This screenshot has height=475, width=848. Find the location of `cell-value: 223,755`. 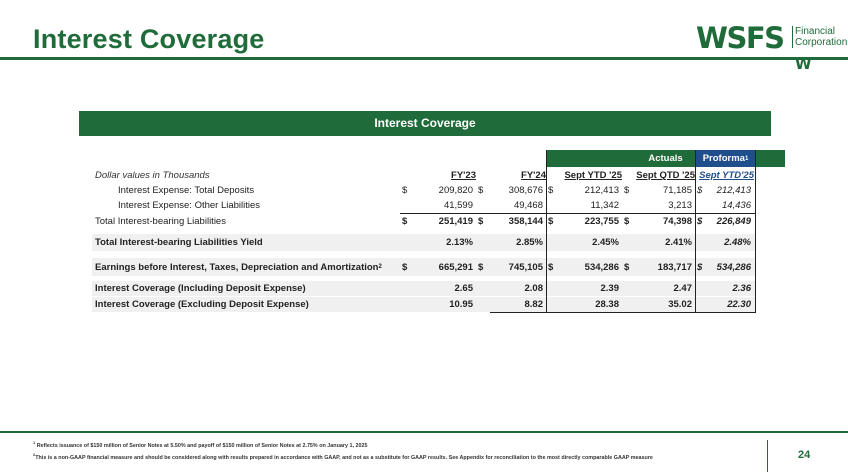

cell-value: 223,755 is located at coordinates (601, 221).